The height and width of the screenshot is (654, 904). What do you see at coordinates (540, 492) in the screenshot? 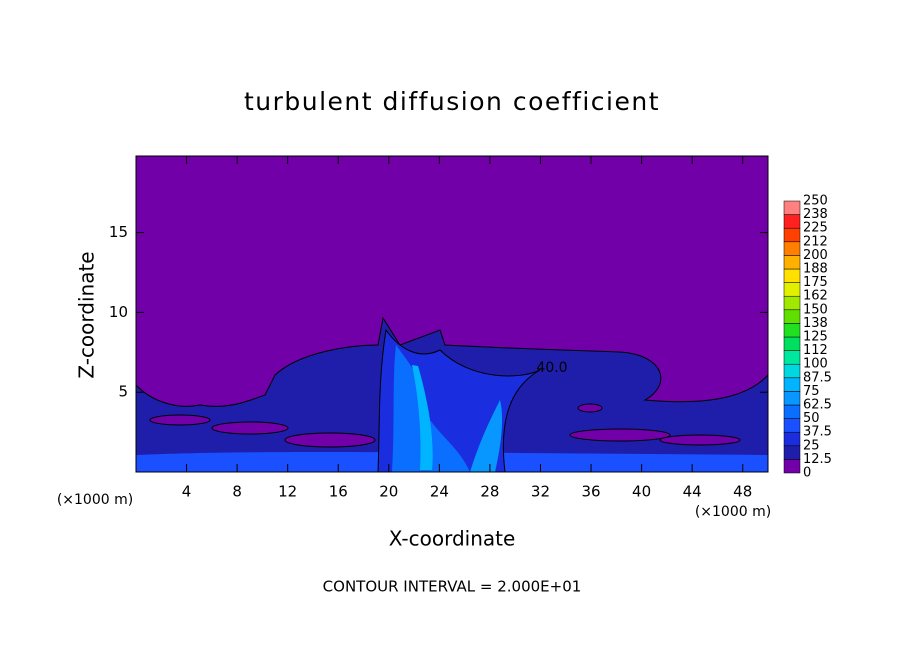
I see `x-tick-label: 32` at bounding box center [540, 492].